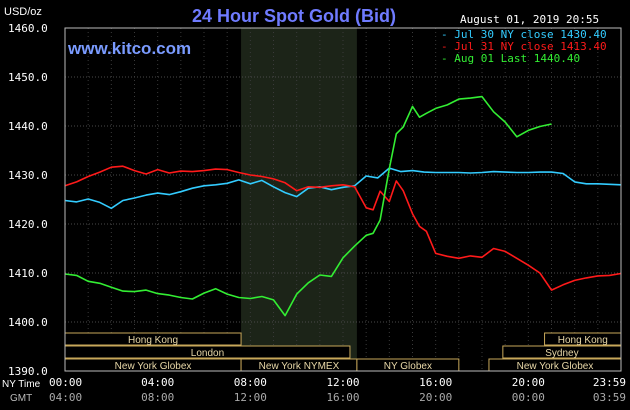 The height and width of the screenshot is (410, 630). What do you see at coordinates (528, 397) in the screenshot?
I see `x-tick-label-gmt: 00:00` at bounding box center [528, 397].